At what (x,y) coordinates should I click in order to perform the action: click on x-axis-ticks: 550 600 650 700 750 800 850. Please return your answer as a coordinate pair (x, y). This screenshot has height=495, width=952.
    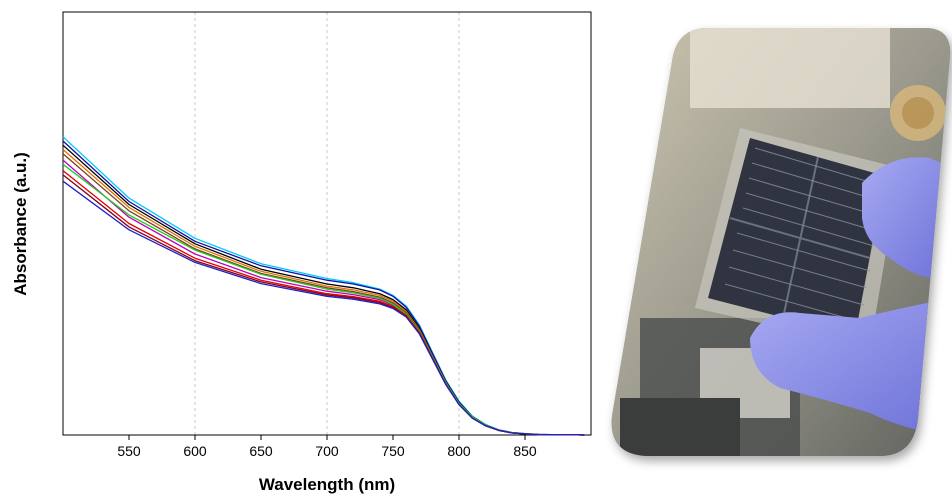
    Looking at the image, I should click on (327, 447).